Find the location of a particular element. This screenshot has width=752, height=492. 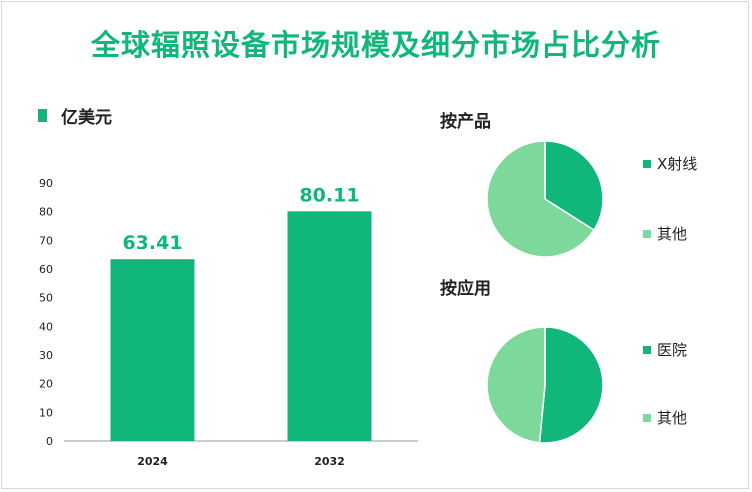

pie-title-product: 按产品 is located at coordinates (465, 119).